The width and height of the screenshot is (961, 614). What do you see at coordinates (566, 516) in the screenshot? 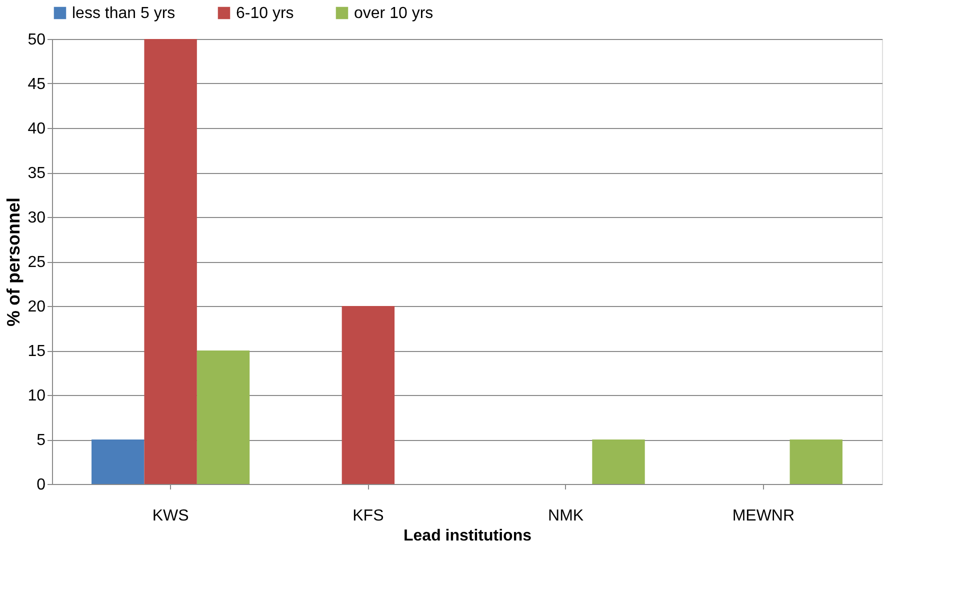
I see `x-tick-label: NMK` at bounding box center [566, 516].